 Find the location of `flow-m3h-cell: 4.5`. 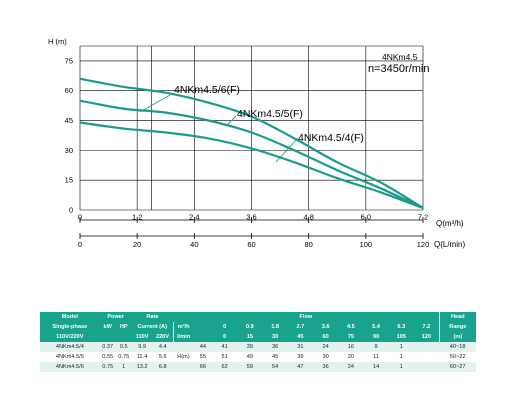

flow-m3h-cell: 4.5 is located at coordinates (351, 327).